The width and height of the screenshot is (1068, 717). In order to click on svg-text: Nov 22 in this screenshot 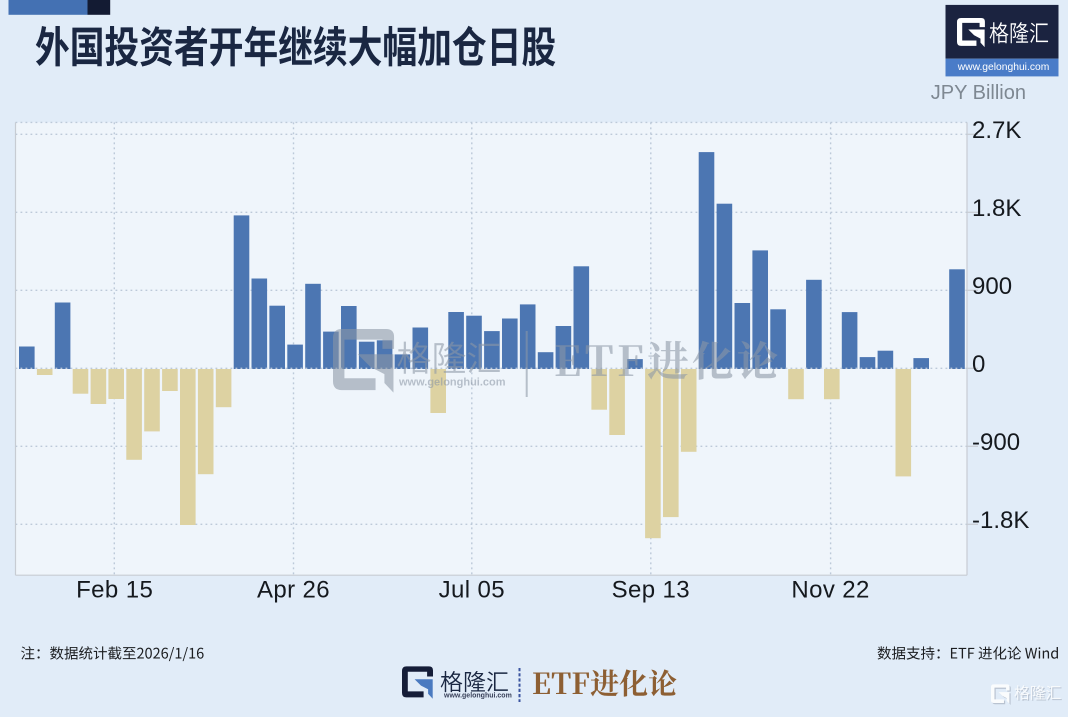, I will do `click(830, 590)`.